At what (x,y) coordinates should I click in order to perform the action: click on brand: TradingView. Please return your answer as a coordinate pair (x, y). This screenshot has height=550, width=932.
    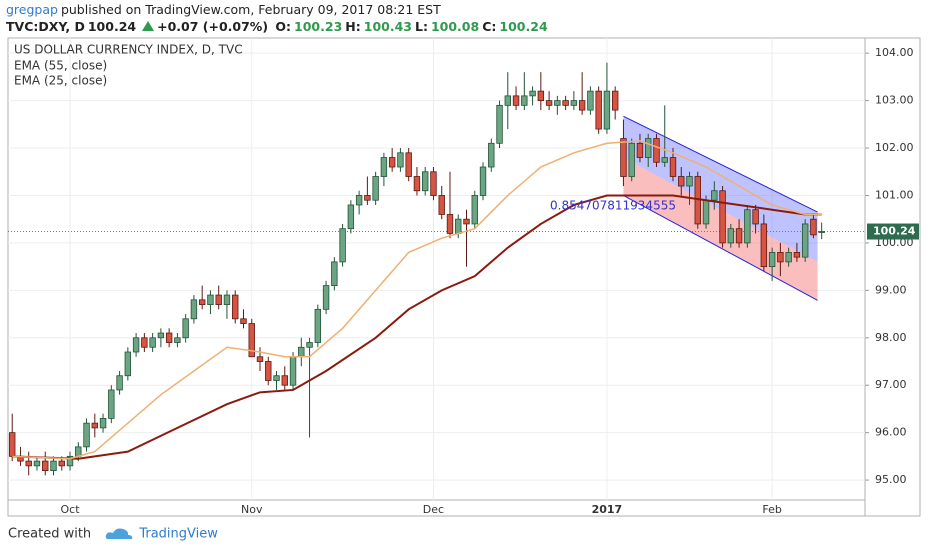
    Looking at the image, I should click on (178, 534).